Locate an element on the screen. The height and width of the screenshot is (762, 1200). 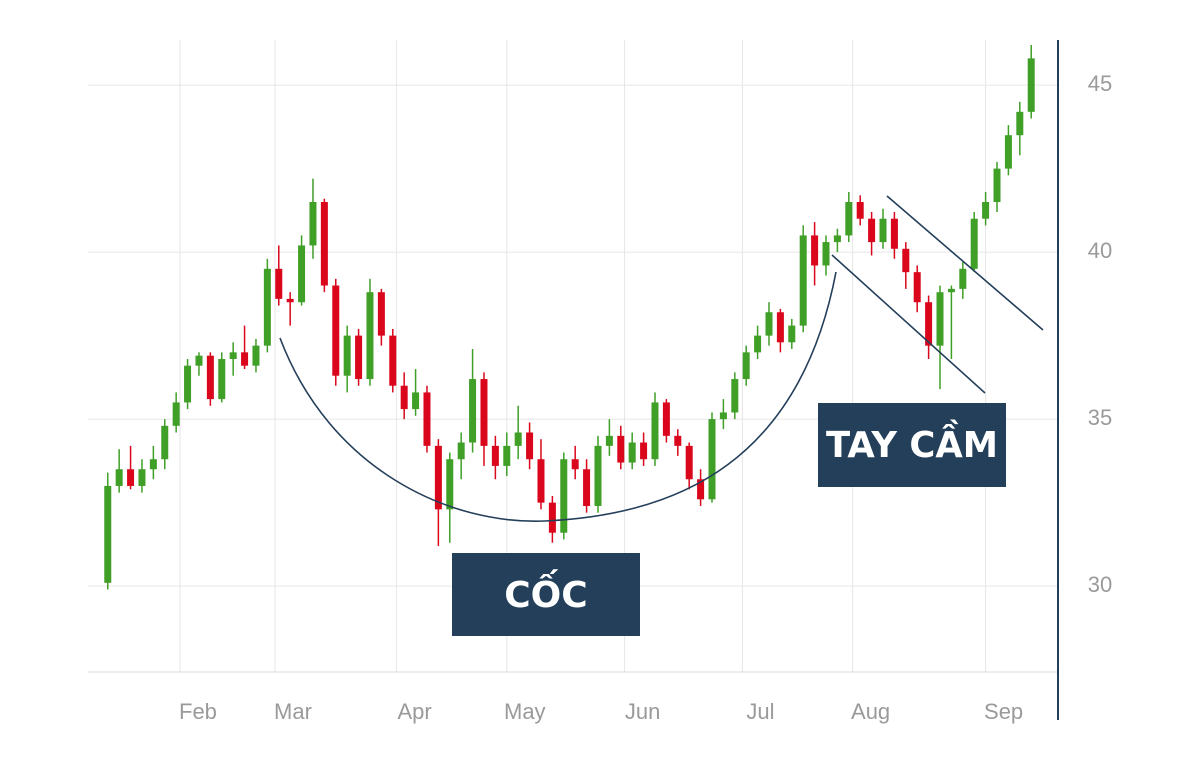
annotation: CỐC is located at coordinates (545, 592).